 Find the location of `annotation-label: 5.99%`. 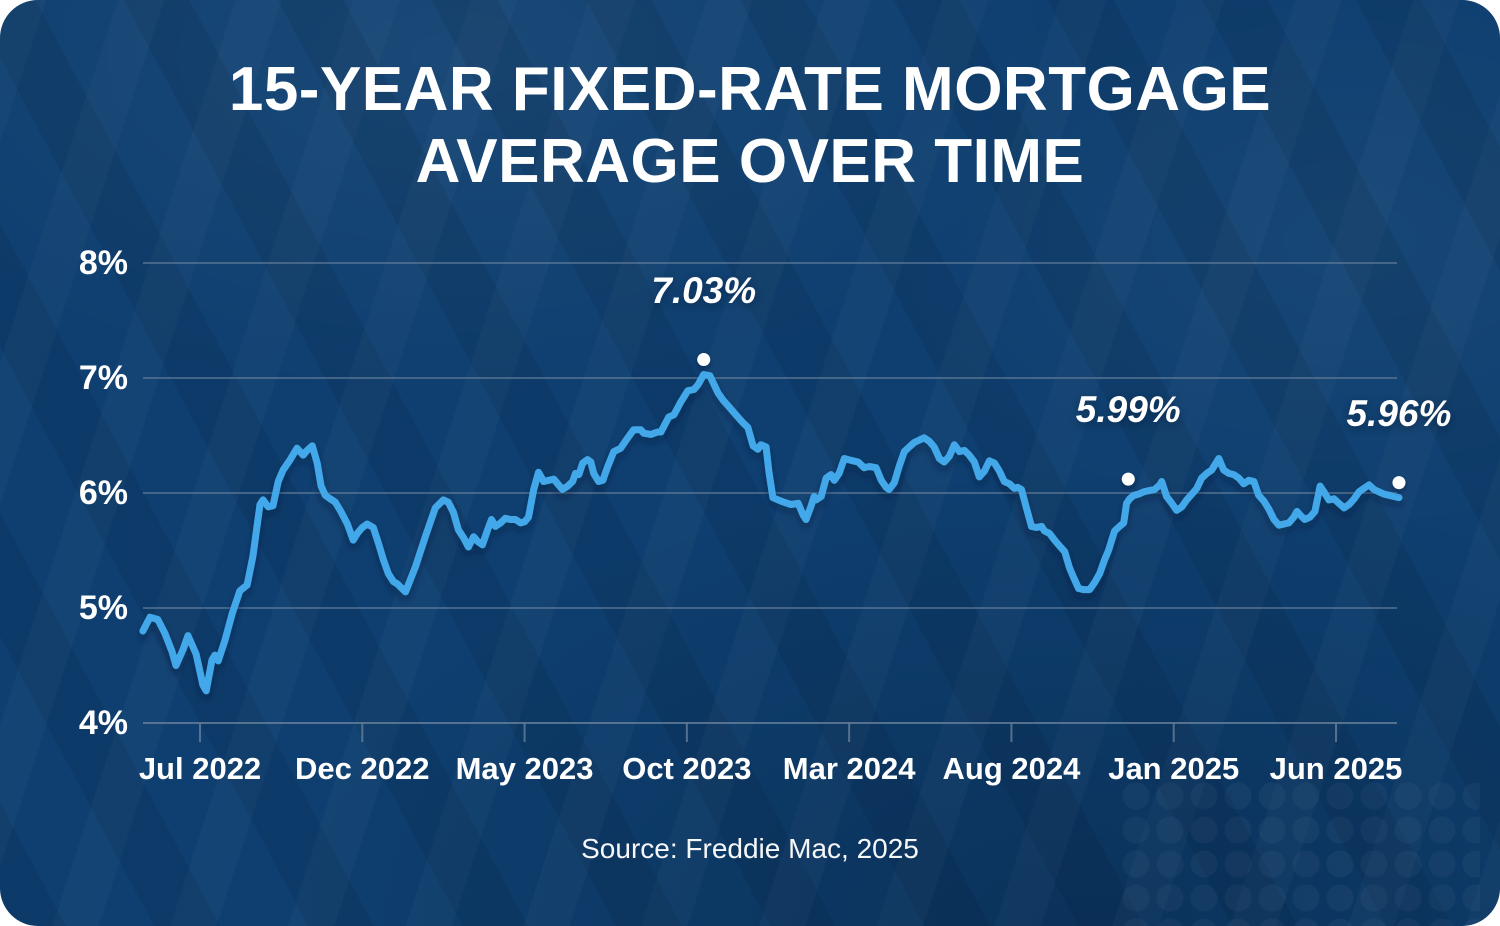

annotation-label: 5.99% is located at coordinates (1128, 410).